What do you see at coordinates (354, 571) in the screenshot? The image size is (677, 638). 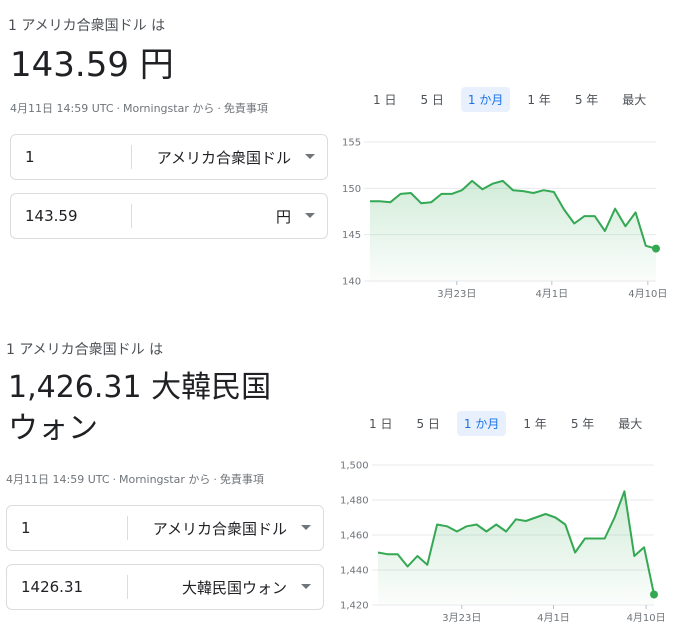 I see `y-tick-label: 1,440` at bounding box center [354, 571].